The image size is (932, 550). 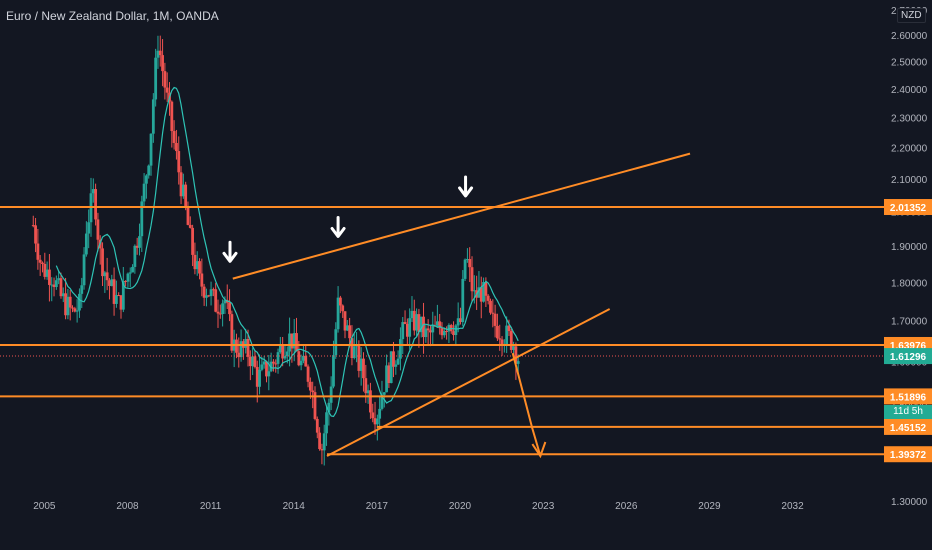 I want to click on price-tick-label: 1.90000, so click(x=909, y=247).